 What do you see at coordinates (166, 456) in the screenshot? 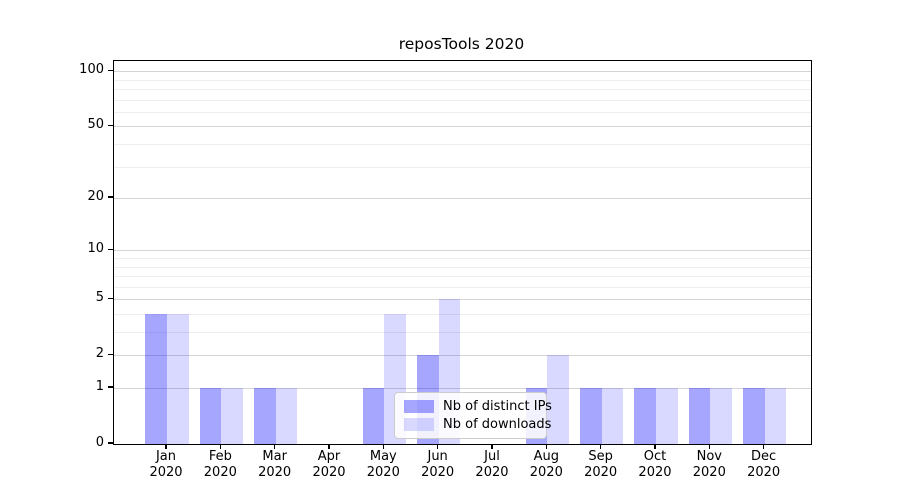
I see `x-tick-month: Jan` at bounding box center [166, 456].